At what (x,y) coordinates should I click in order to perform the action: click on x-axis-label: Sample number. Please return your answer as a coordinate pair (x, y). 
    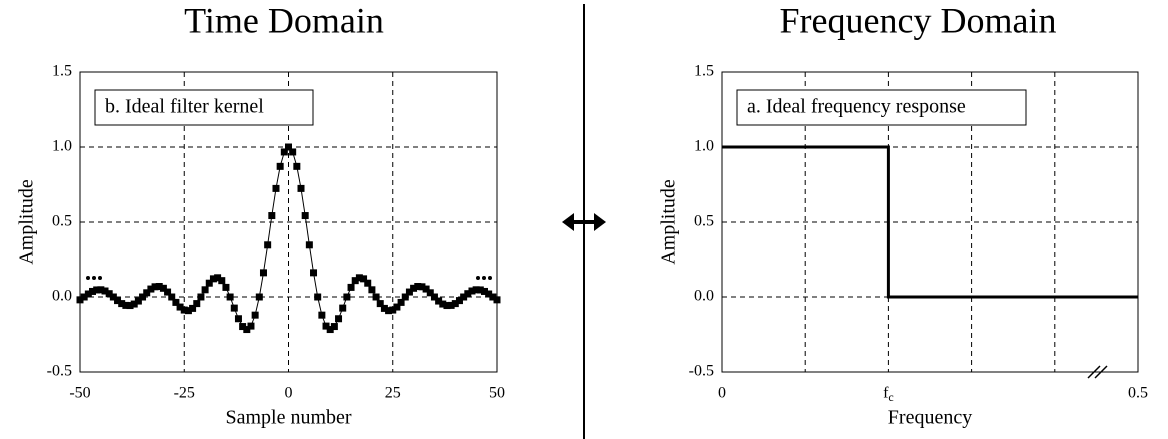
    Looking at the image, I should click on (288, 418).